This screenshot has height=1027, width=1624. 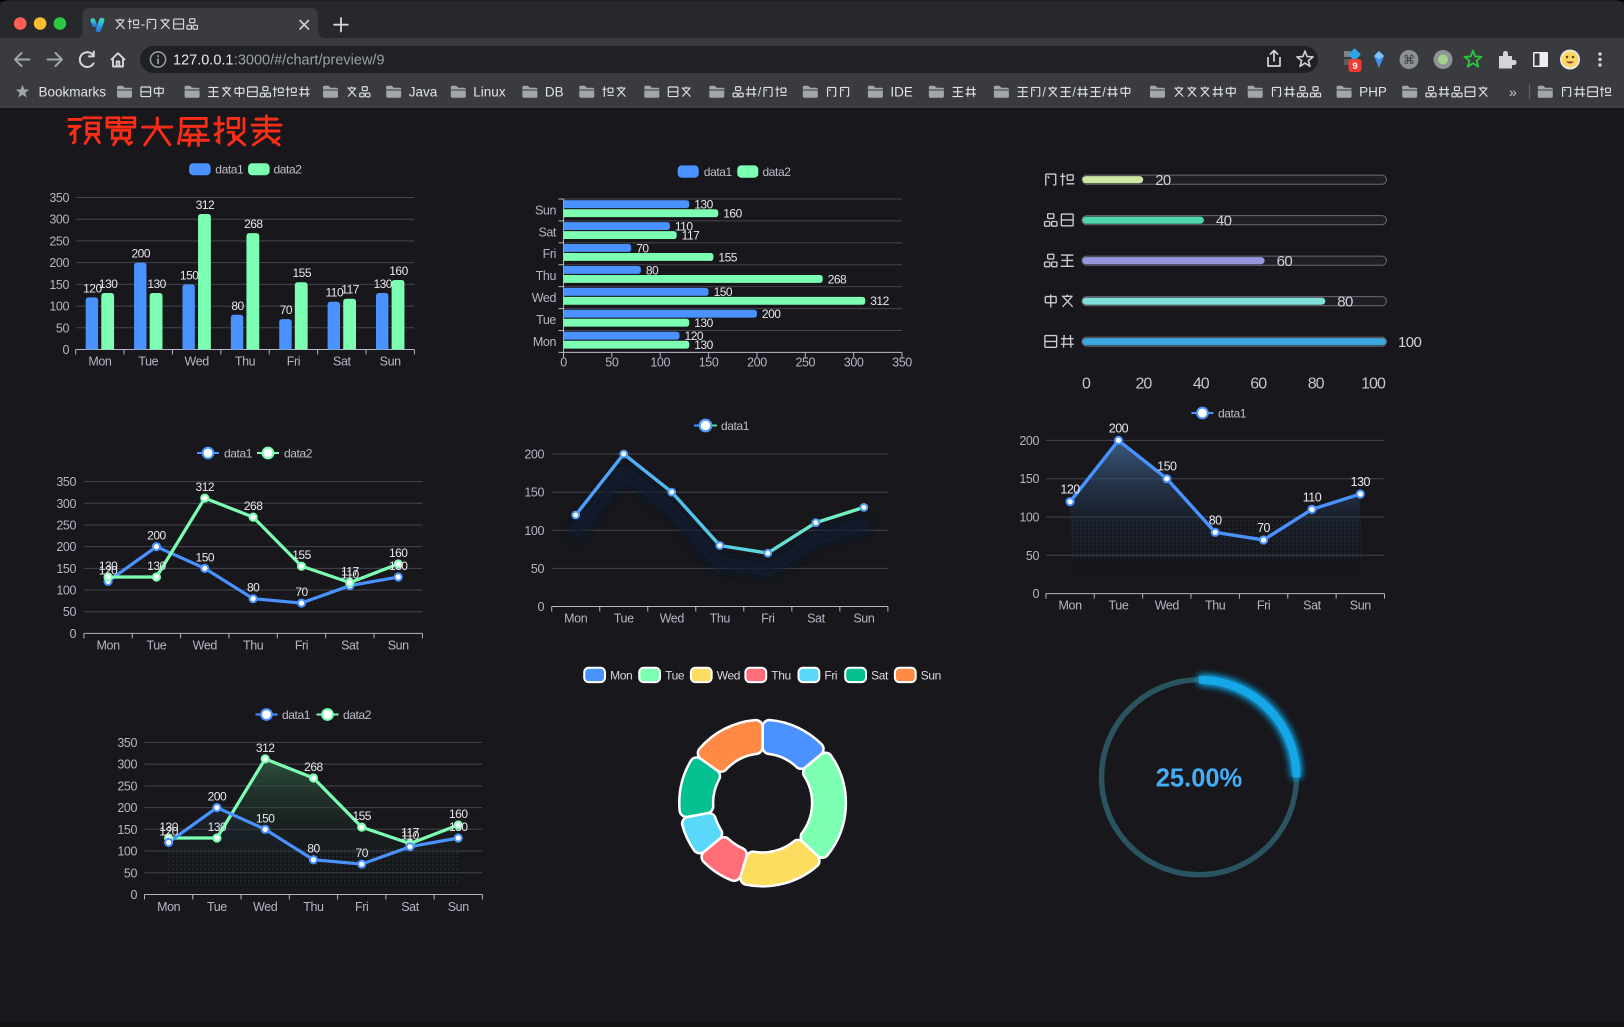 I want to click on svg-text: Java, so click(x=423, y=92).